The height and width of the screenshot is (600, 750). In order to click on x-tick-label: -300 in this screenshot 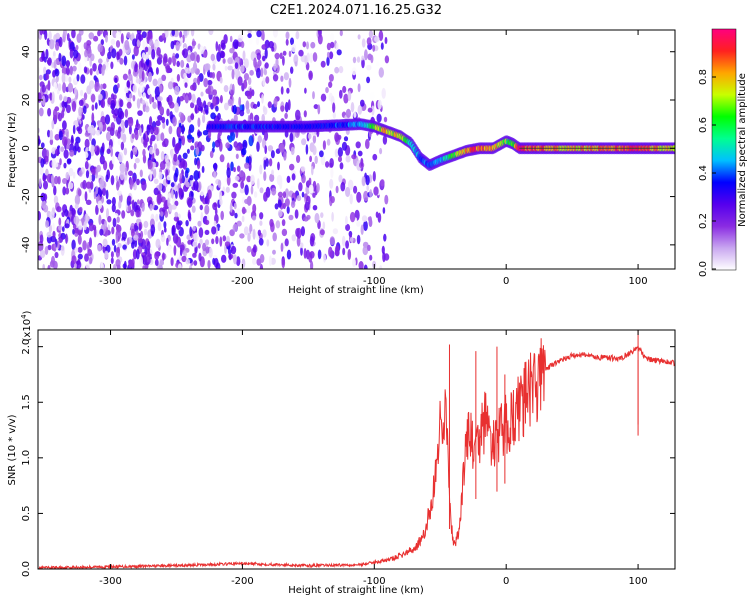, I will do `click(110, 281)`.